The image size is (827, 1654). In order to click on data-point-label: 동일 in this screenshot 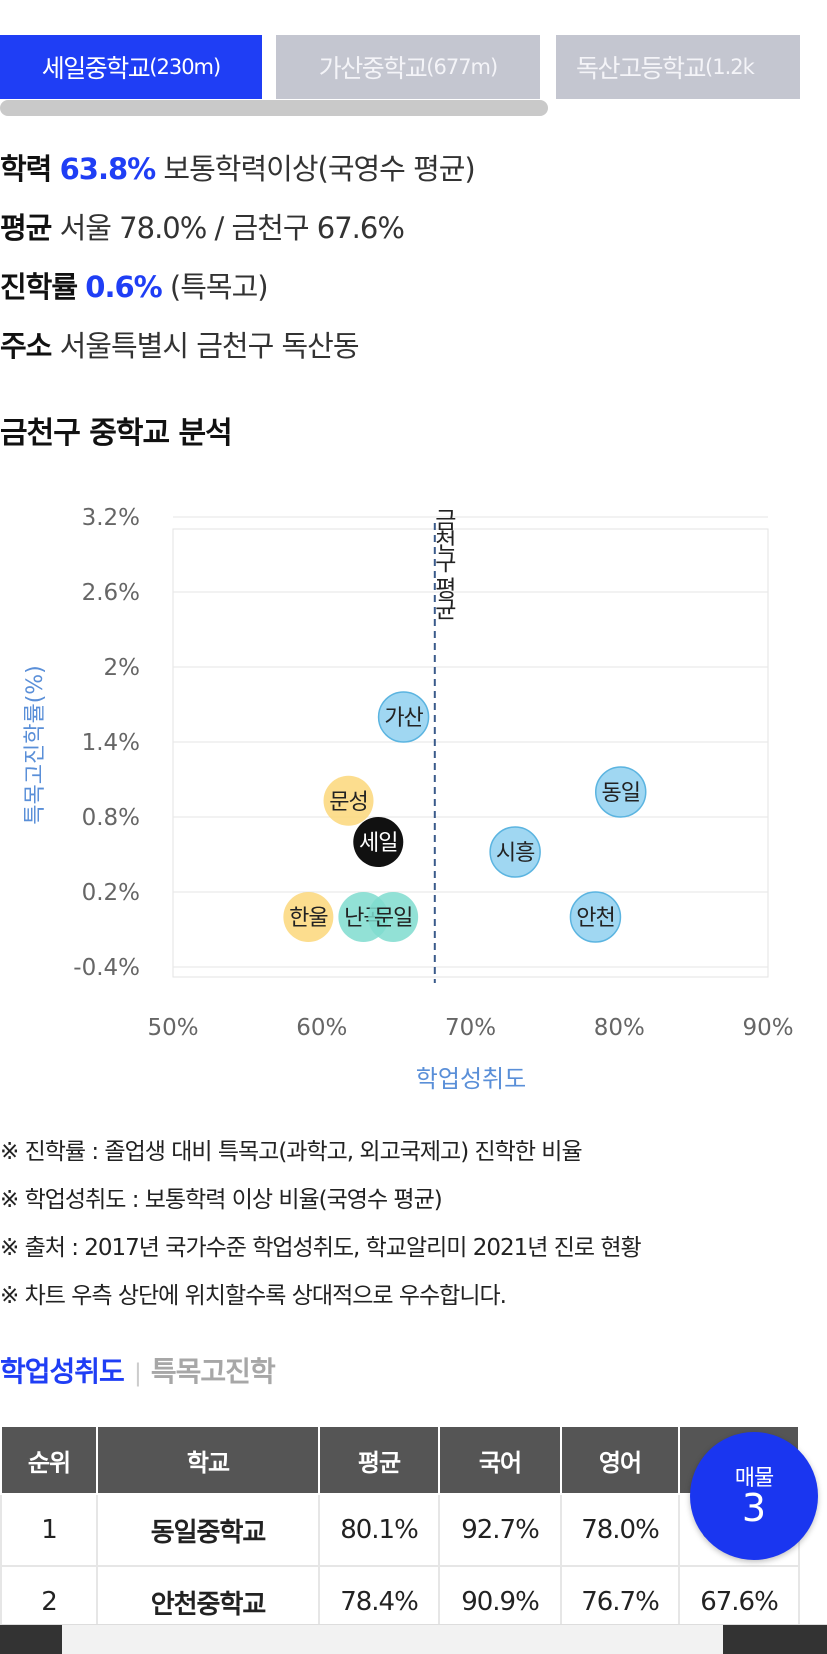, I will do `click(620, 793)`.